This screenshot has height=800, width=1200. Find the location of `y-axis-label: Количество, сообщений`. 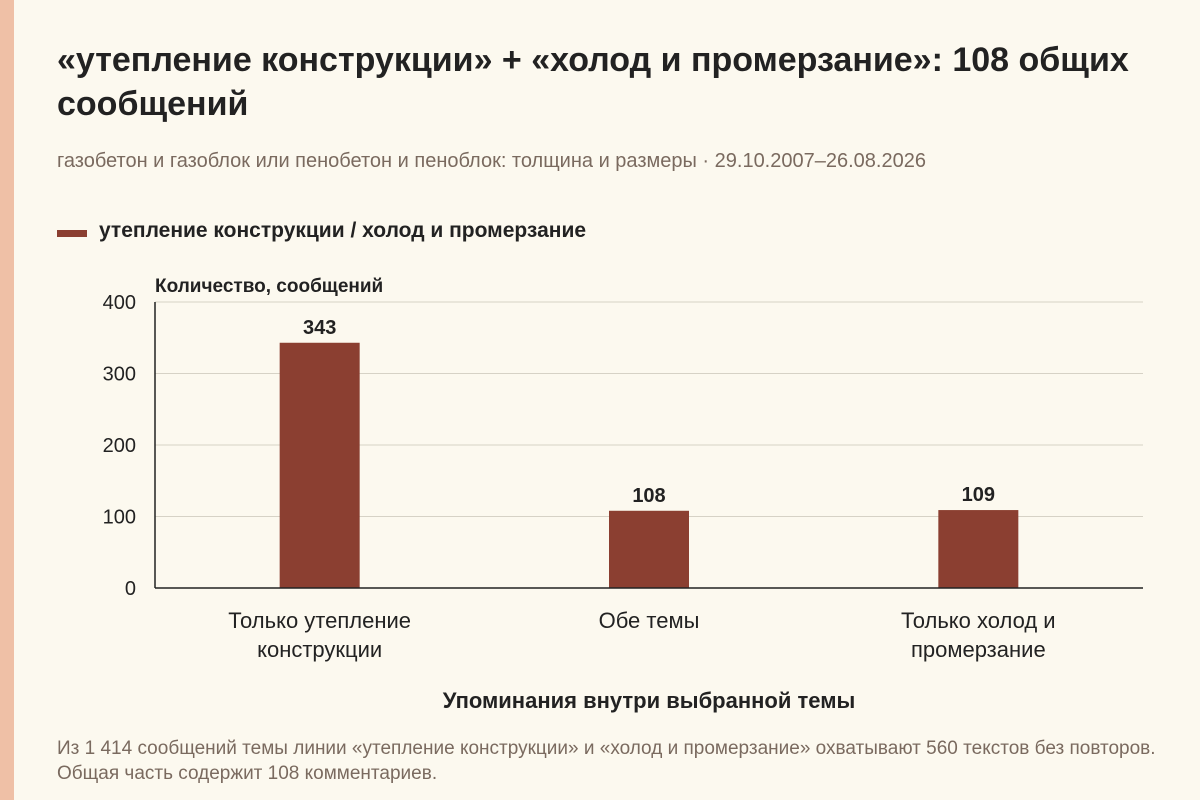

y-axis-label: Количество, сообщений is located at coordinates (269, 286).